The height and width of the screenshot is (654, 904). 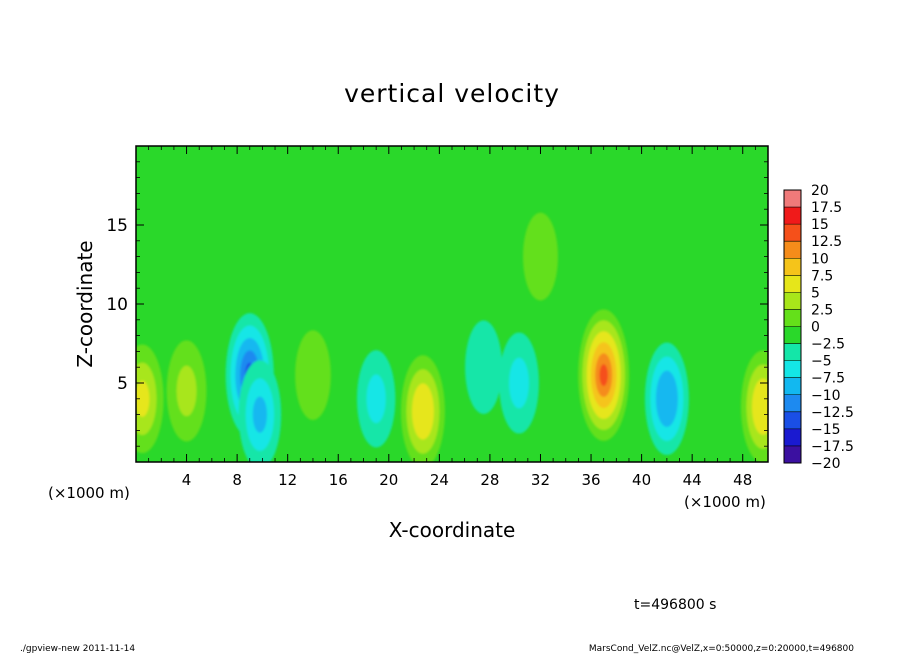 I want to click on colorbar-label: −2.5, so click(x=828, y=345).